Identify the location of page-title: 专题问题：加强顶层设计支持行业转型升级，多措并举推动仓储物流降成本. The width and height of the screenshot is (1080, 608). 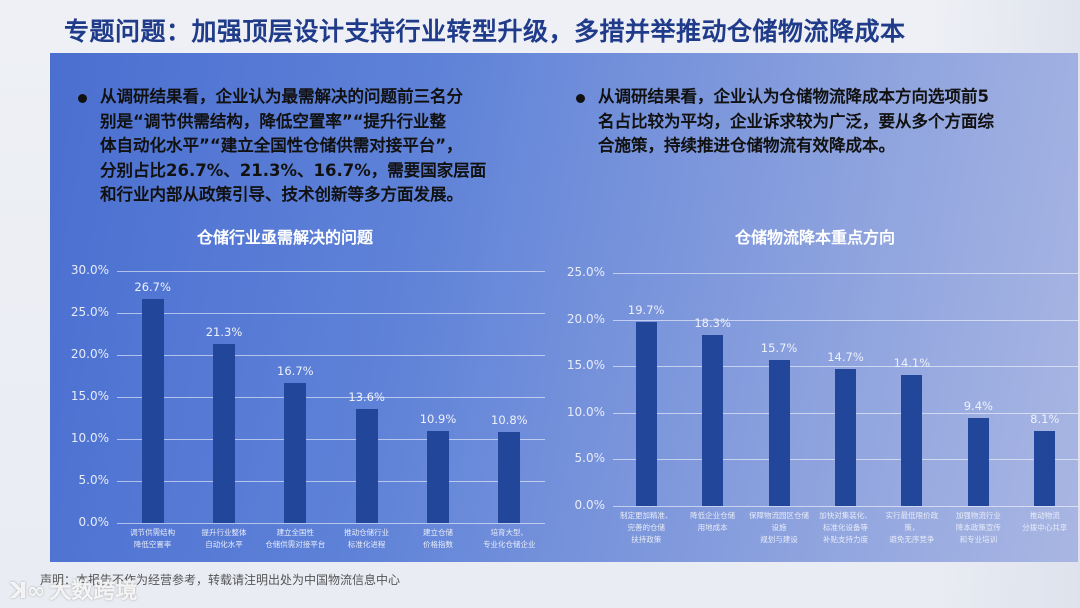
(485, 31).